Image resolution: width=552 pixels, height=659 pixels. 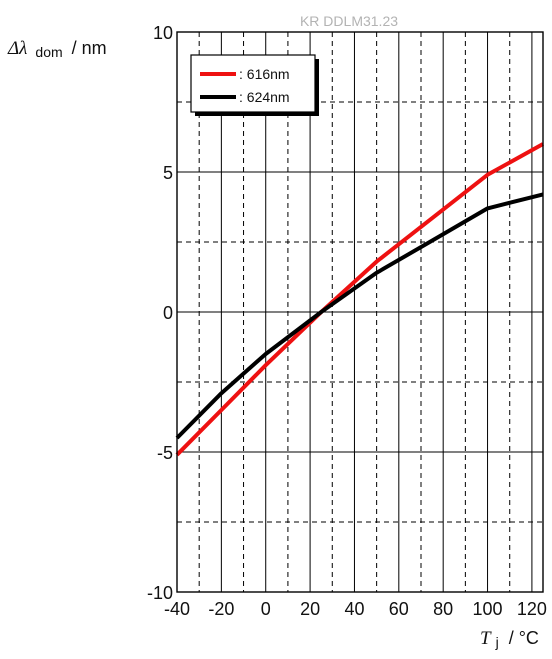 I want to click on watermark-label: KR DDLM31.23, so click(x=349, y=21).